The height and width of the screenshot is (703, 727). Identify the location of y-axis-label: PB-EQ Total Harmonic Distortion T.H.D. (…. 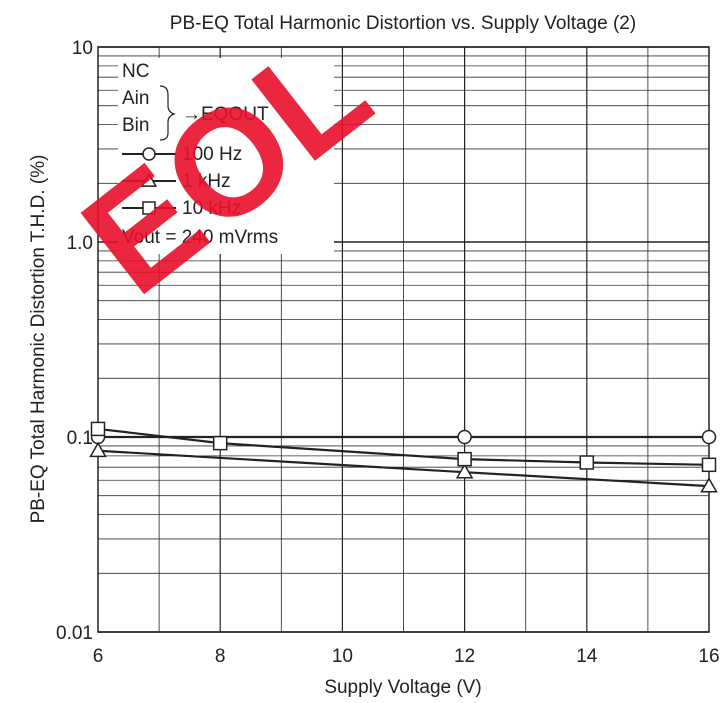
(38, 339).